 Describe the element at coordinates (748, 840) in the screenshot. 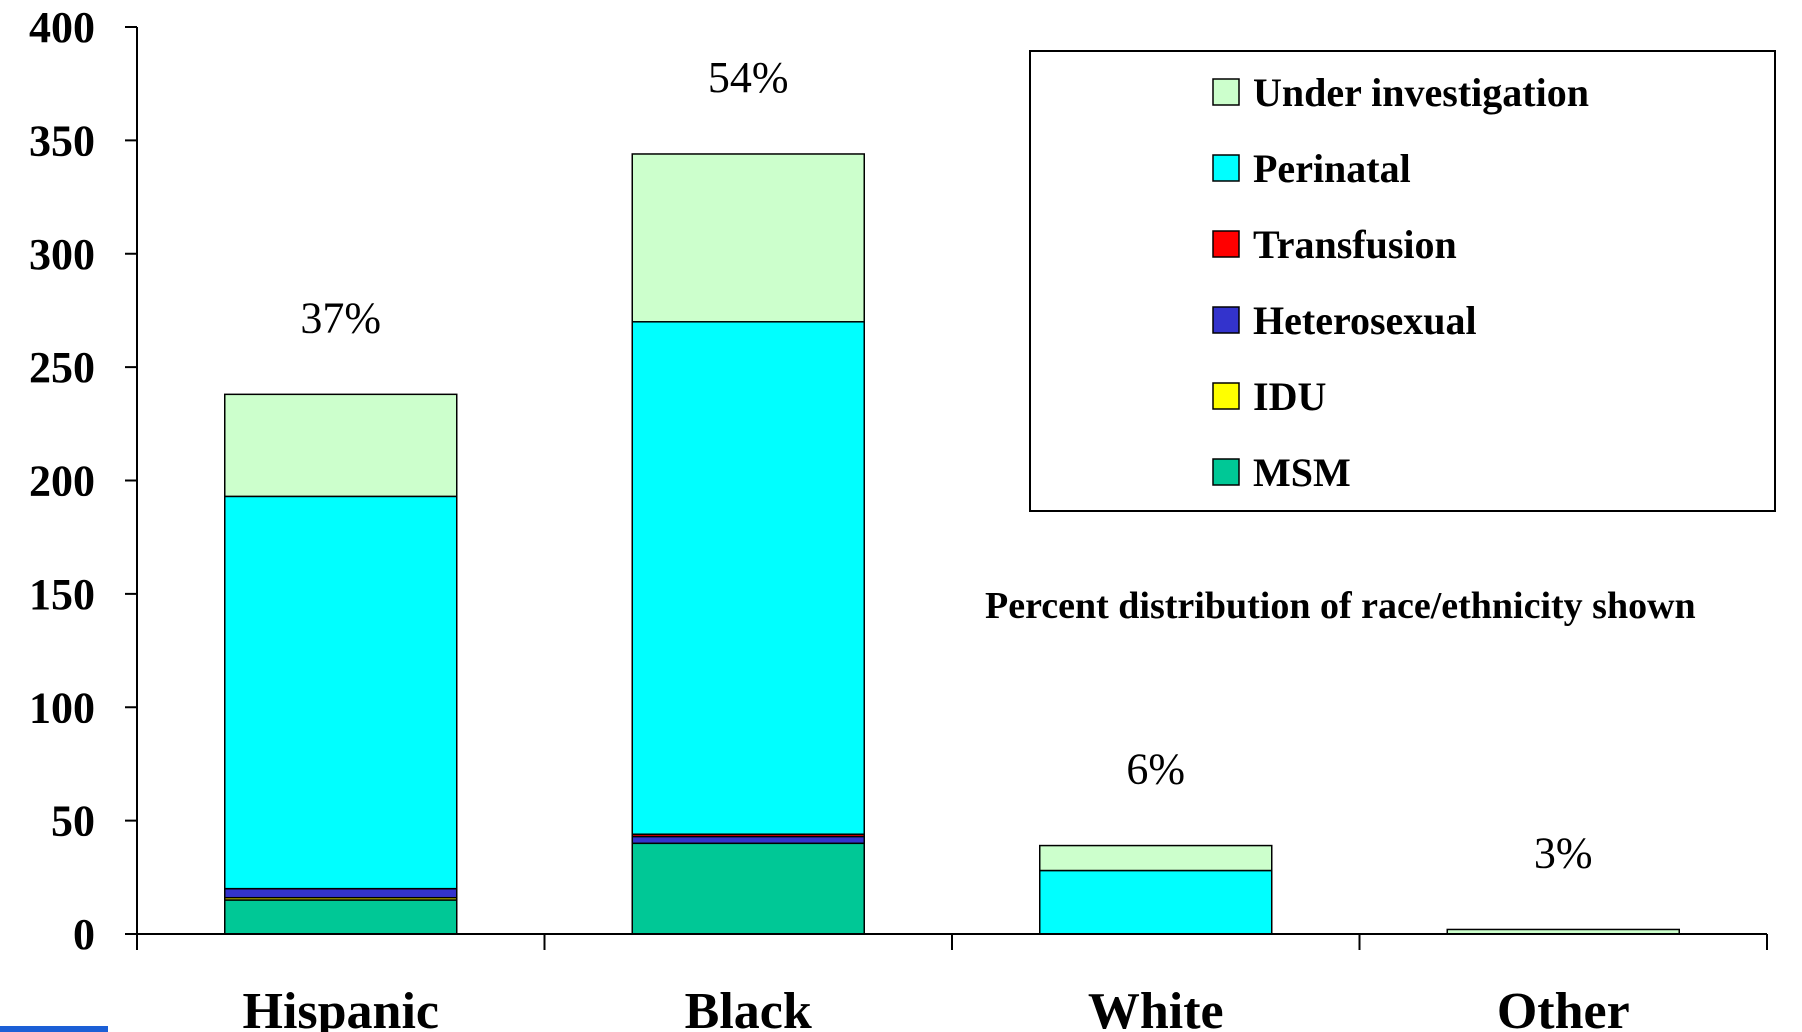

I see `bar-segment-black-heterosexual` at that location.